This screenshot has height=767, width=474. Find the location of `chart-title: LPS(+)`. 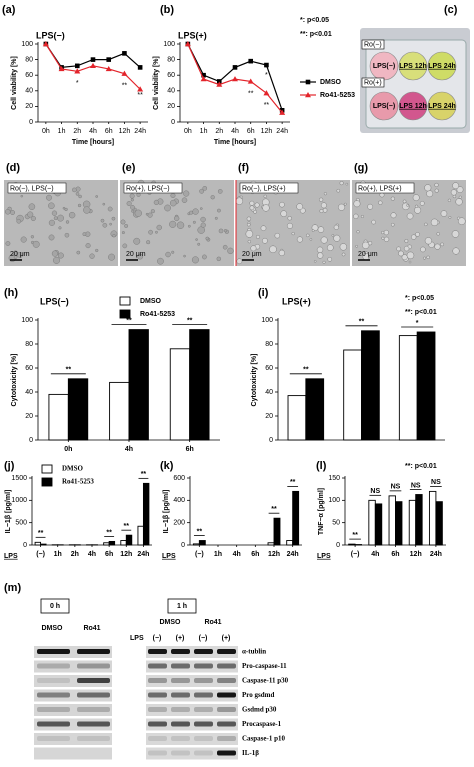

chart-title: LPS(+) is located at coordinates (192, 35).